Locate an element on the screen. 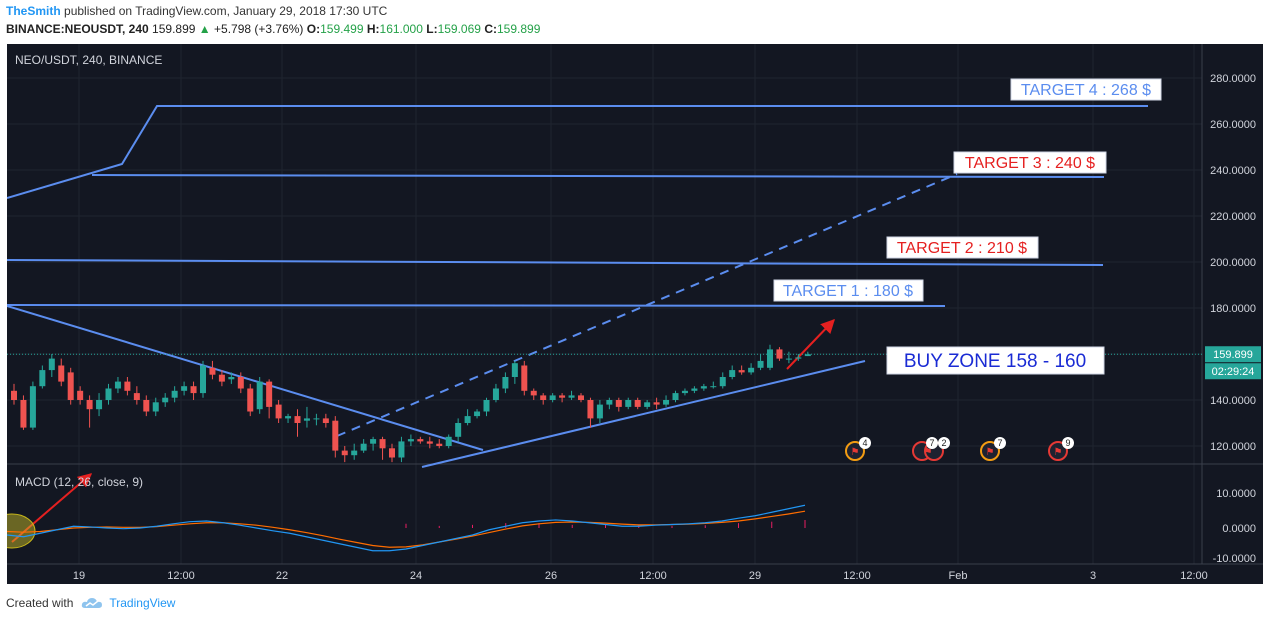 The image size is (1270, 621). event-marker: ⚑ 9 is located at coordinates (1061, 449).